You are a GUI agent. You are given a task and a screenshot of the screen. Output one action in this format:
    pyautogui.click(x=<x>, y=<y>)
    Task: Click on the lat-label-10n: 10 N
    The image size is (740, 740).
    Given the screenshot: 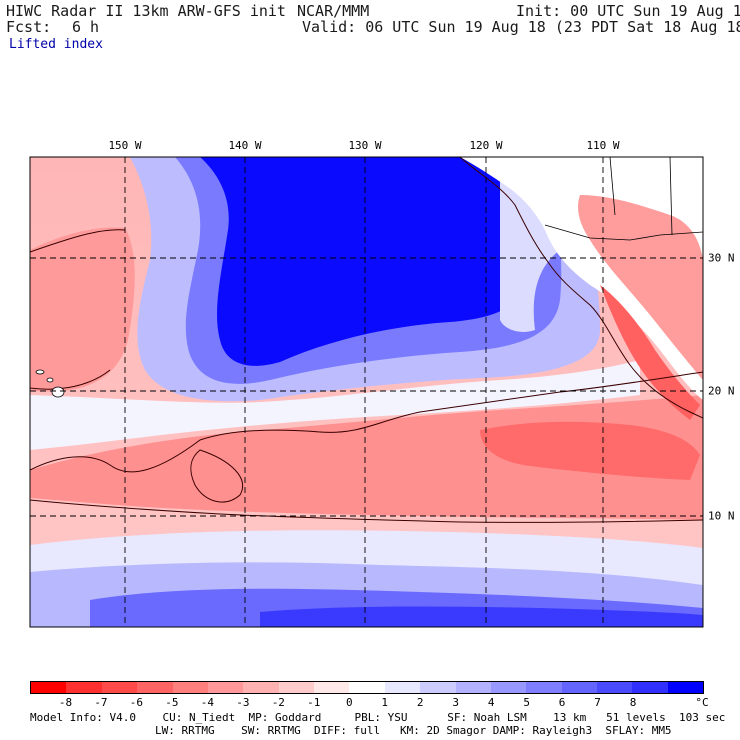 What is the action you would take?
    pyautogui.click(x=721, y=516)
    